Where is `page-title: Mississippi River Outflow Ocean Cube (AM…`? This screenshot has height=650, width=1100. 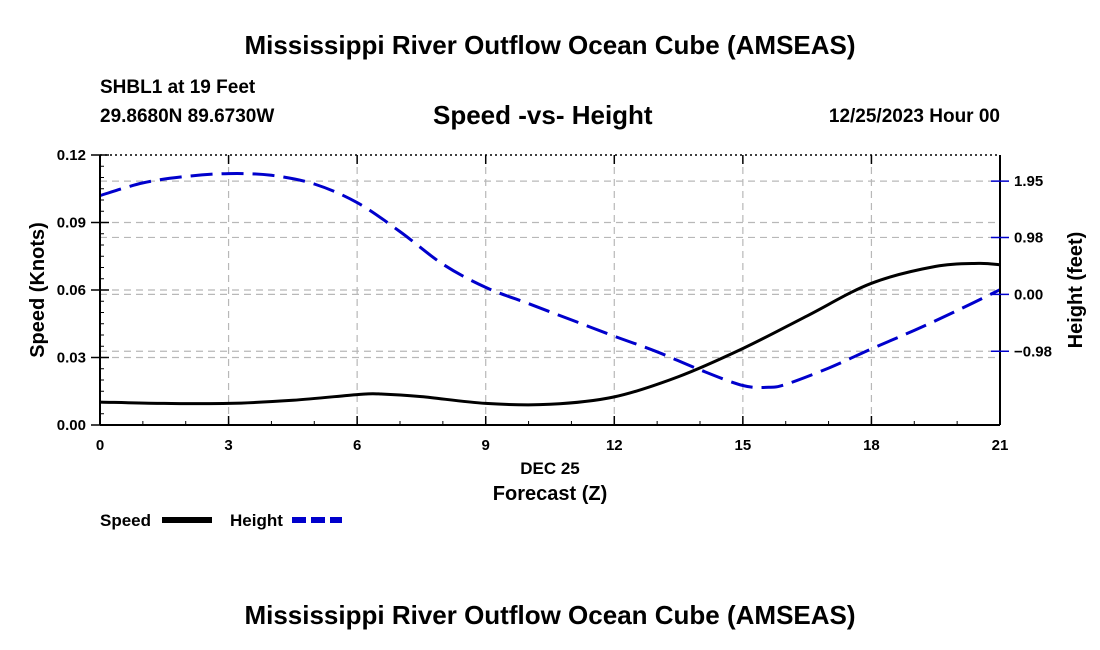
page-title: Mississippi River Outflow Ocean Cube (AM… is located at coordinates (550, 45).